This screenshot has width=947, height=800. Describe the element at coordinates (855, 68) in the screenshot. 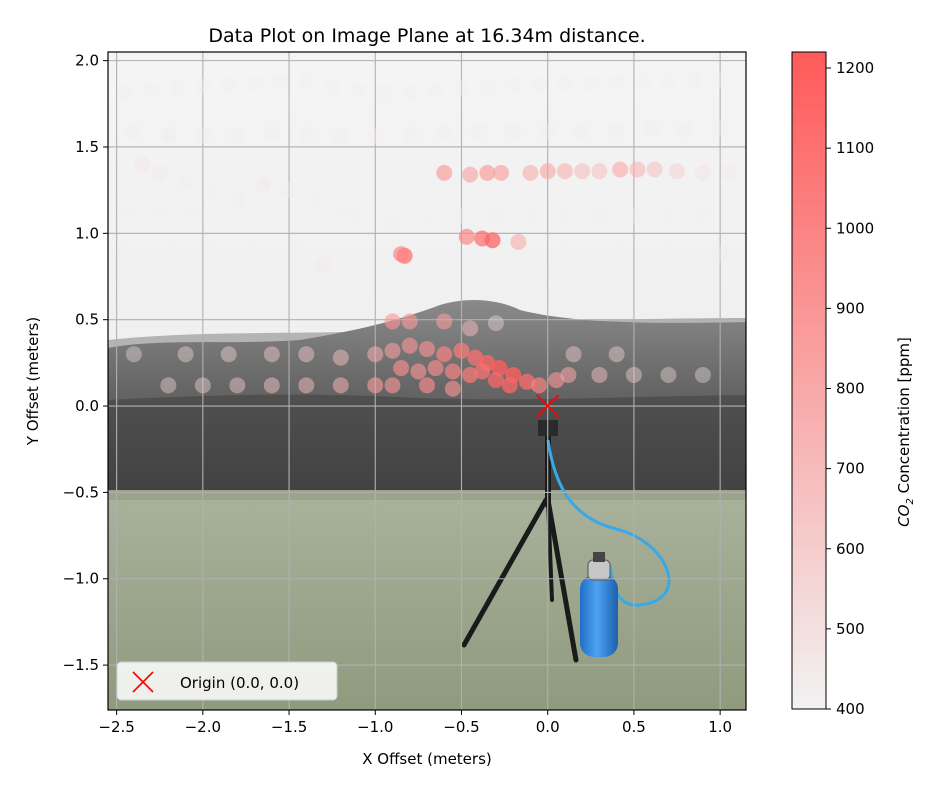

I see `colorbar-tick-label: 1200` at that location.